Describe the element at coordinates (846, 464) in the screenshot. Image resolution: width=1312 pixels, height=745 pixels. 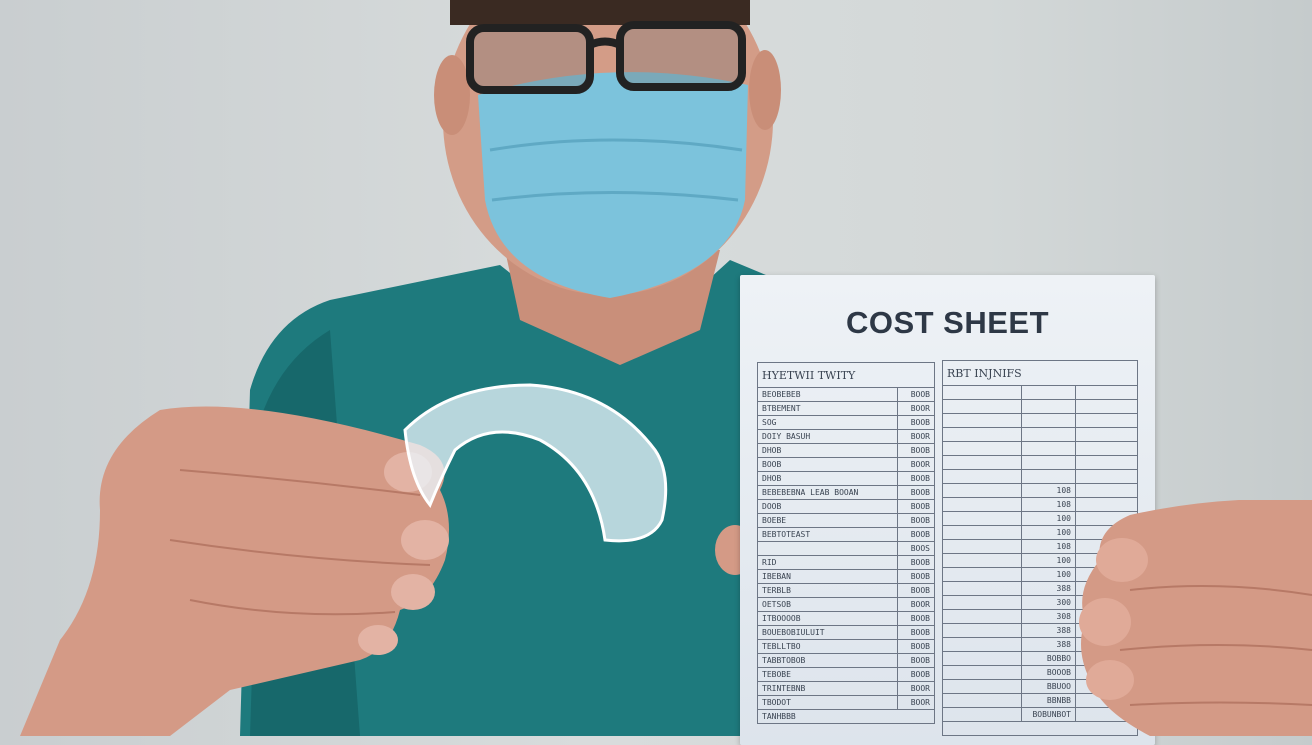
I see `table-row: BOOB BOOR` at that location.